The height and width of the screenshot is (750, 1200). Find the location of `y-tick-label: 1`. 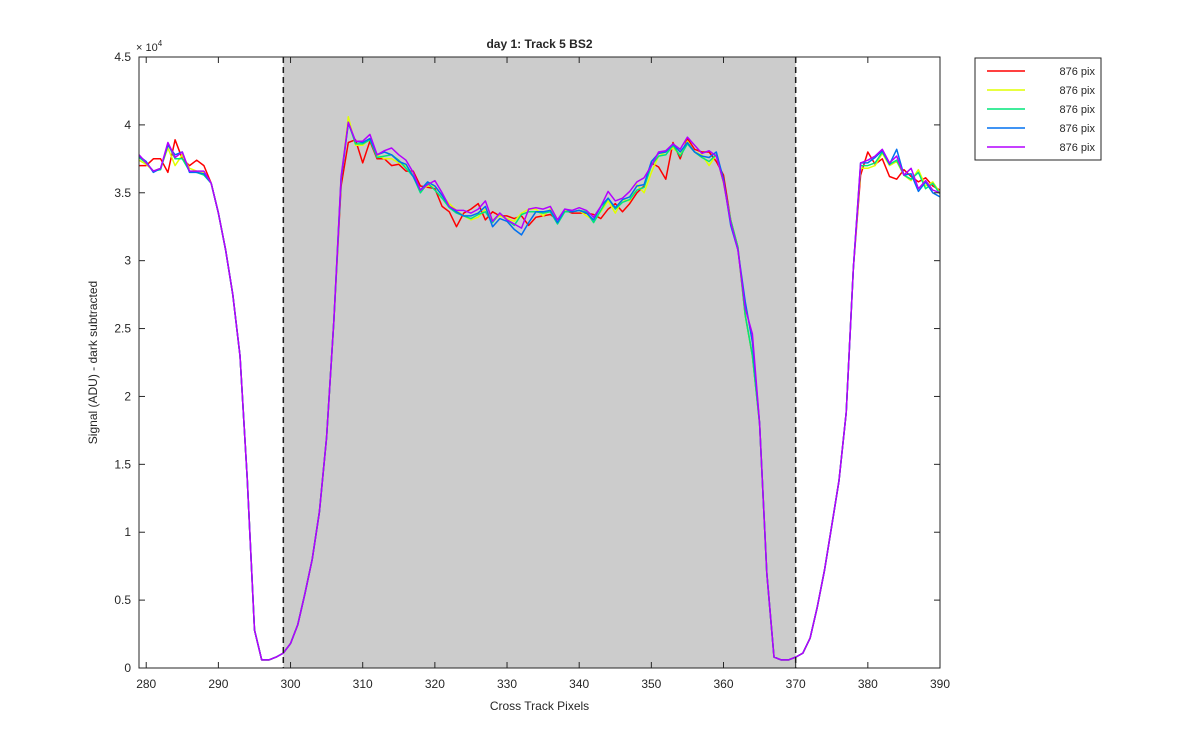

y-tick-label: 1 is located at coordinates (127, 532).